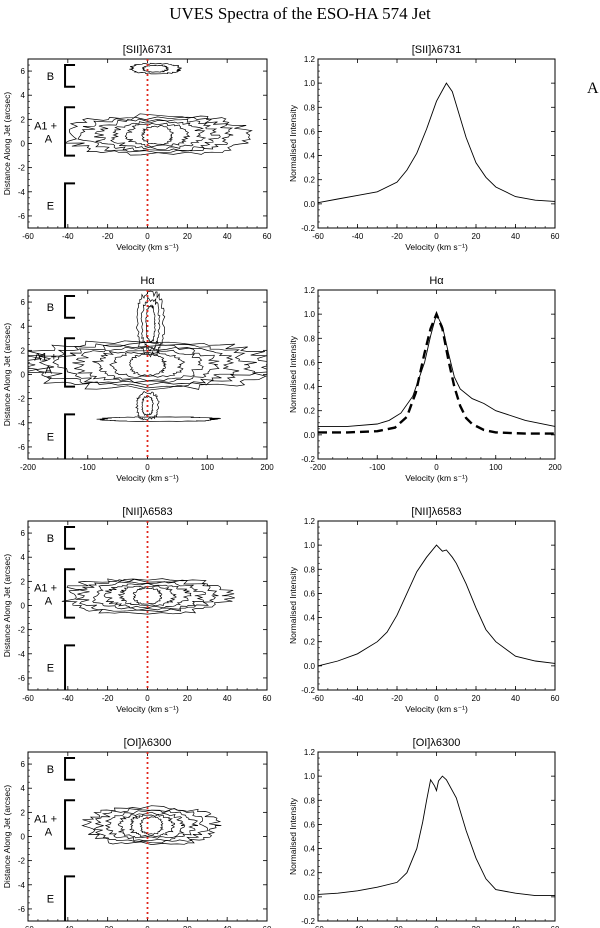 The height and width of the screenshot is (928, 600). Describe the element at coordinates (437, 50) in the screenshot. I see `chart-title: [SII]λ6731` at that location.